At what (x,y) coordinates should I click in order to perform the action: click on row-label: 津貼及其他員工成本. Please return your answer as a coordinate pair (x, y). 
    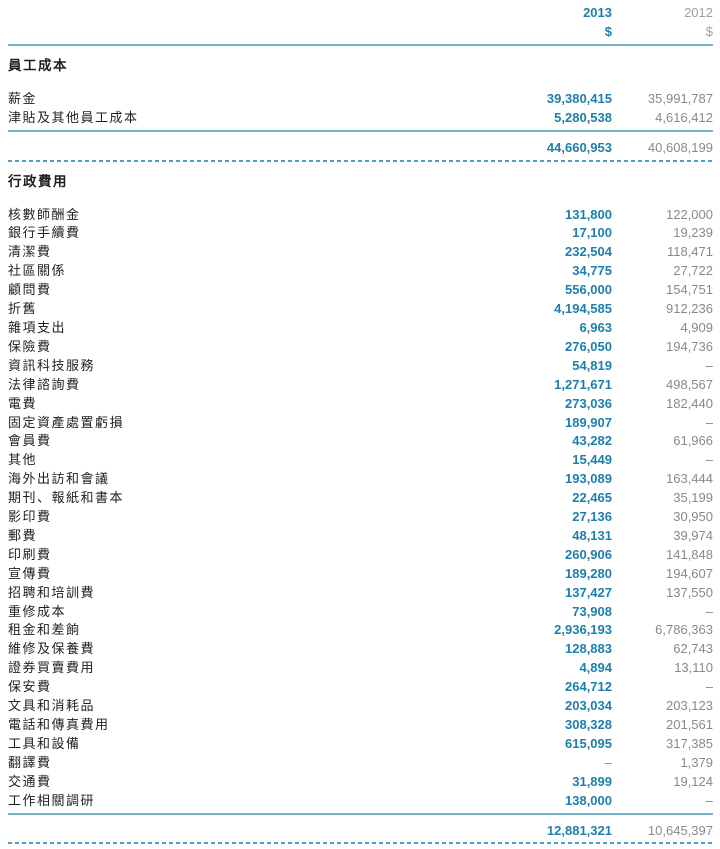
    Looking at the image, I should click on (73, 117).